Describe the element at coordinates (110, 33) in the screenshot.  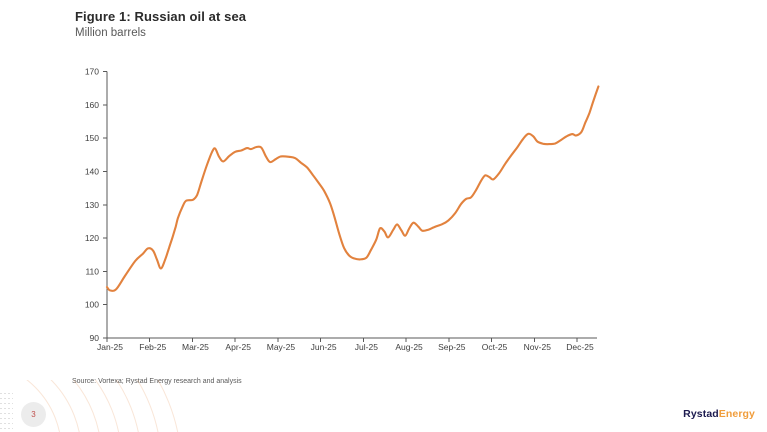
I see `chart-subtitle: Million barrels` at that location.